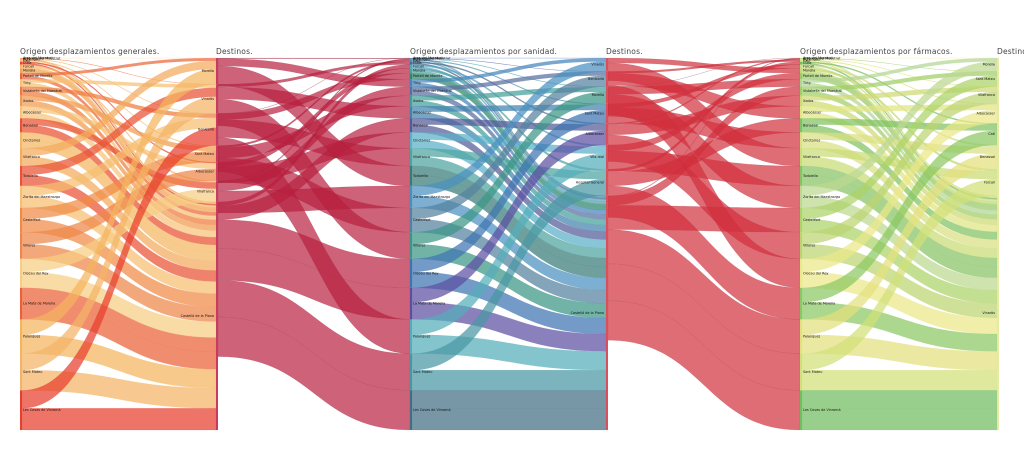  I want to click on destination-label: Benassal, so click(987, 157).